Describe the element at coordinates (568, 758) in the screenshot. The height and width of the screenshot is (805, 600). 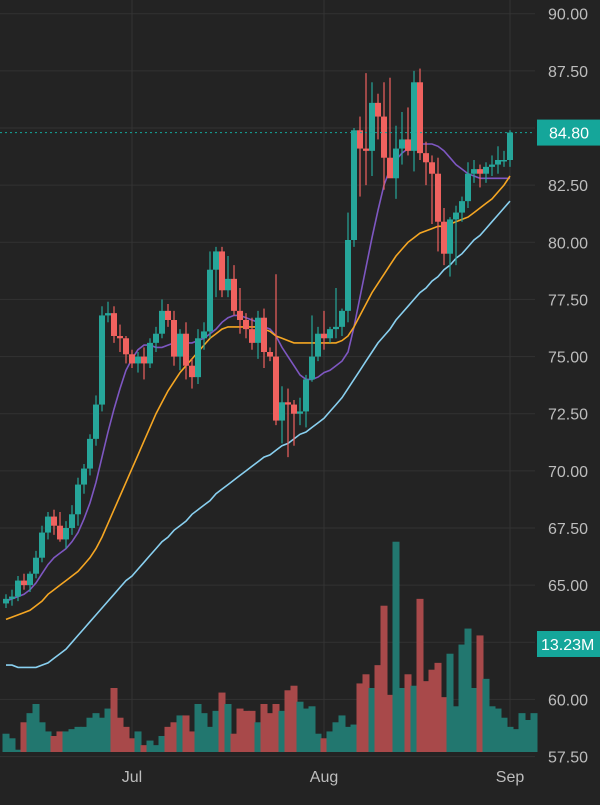
I see `price-tick-label: 57.50` at that location.